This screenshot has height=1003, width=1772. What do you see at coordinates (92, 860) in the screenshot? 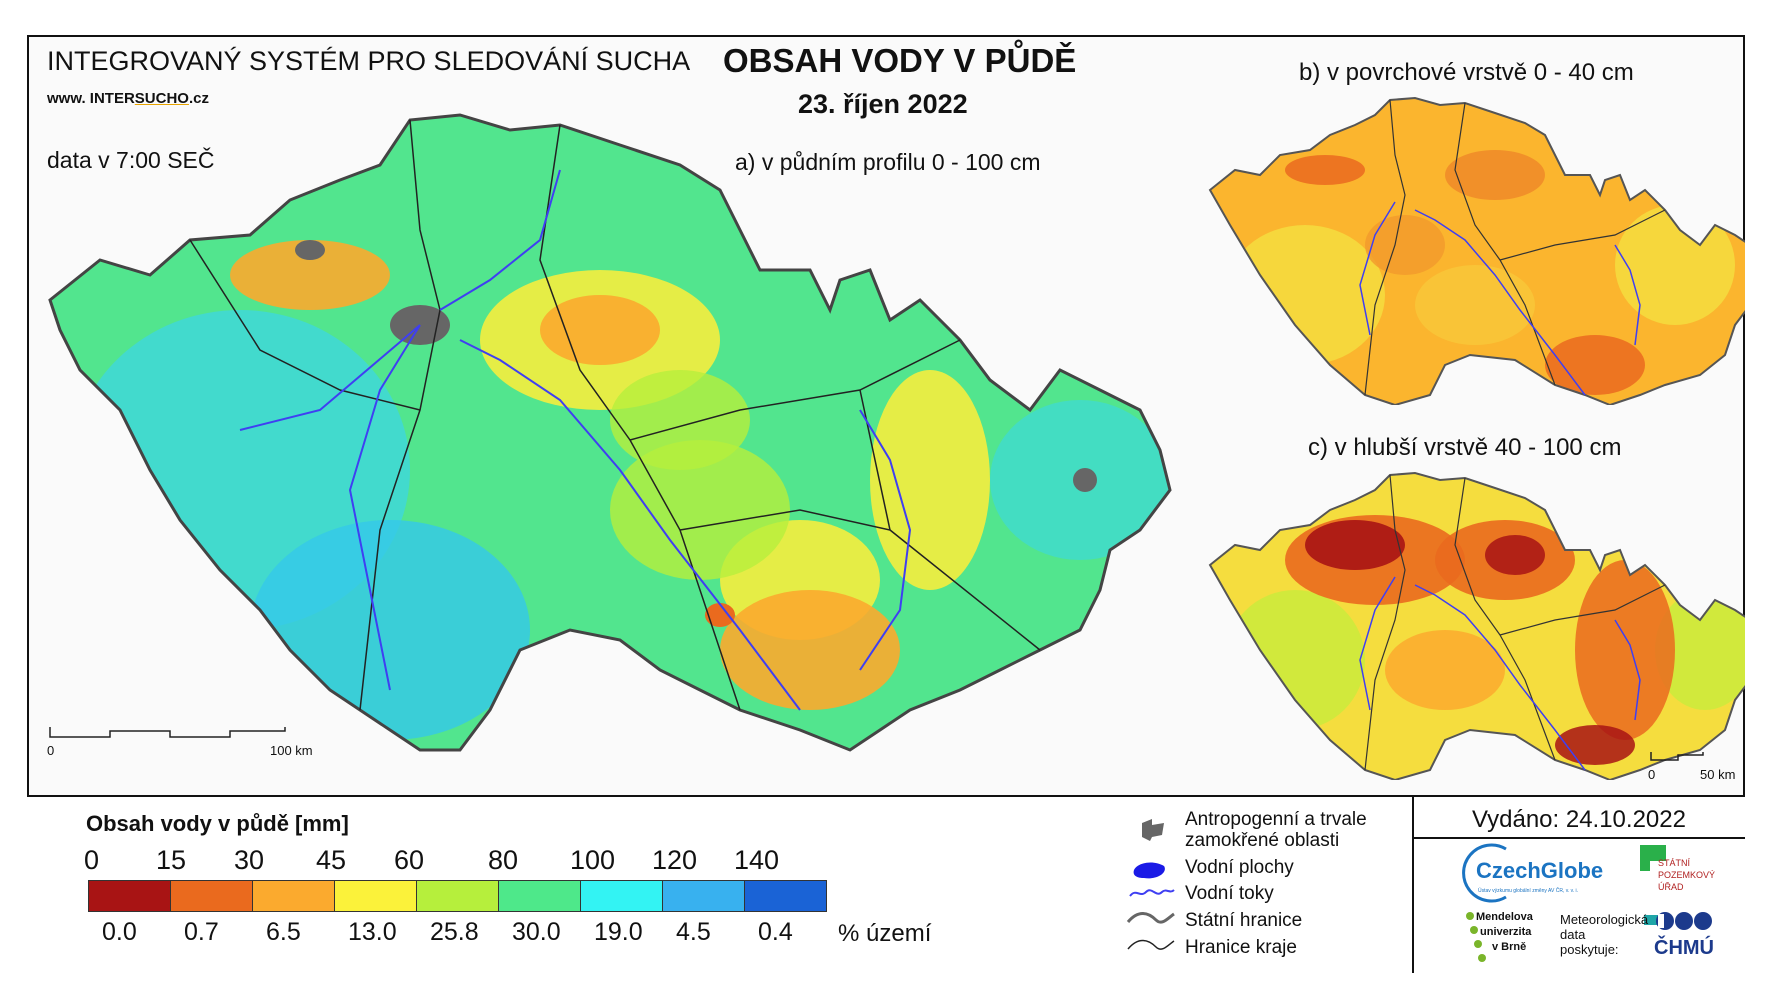
I see `legend-threshold: 0` at bounding box center [92, 860].